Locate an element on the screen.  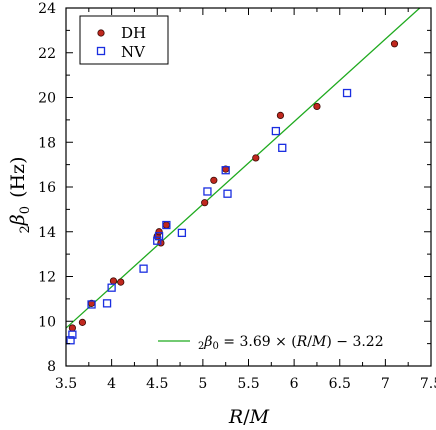
fit-label-sub0: 0 is located at coordinates (215, 346).